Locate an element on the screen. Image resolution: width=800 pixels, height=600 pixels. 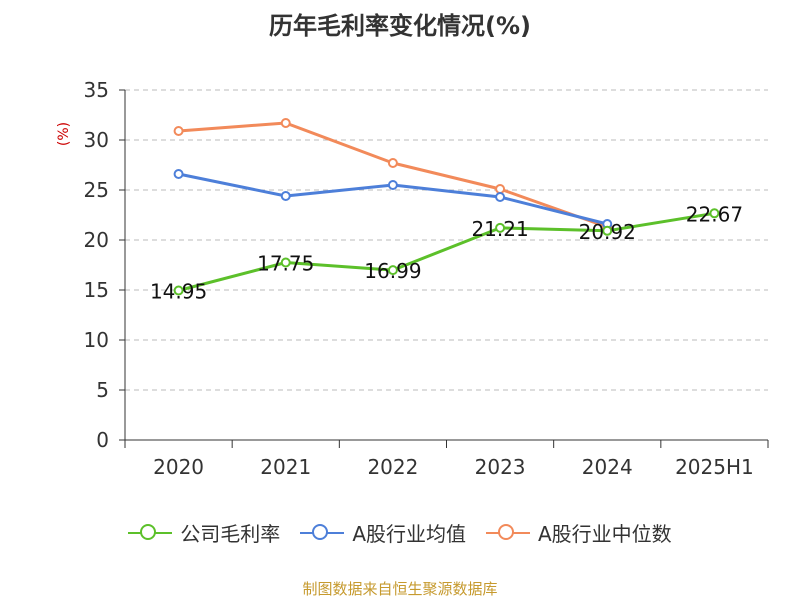
legend-label-company: 公司毛利率 is located at coordinates (230, 534).